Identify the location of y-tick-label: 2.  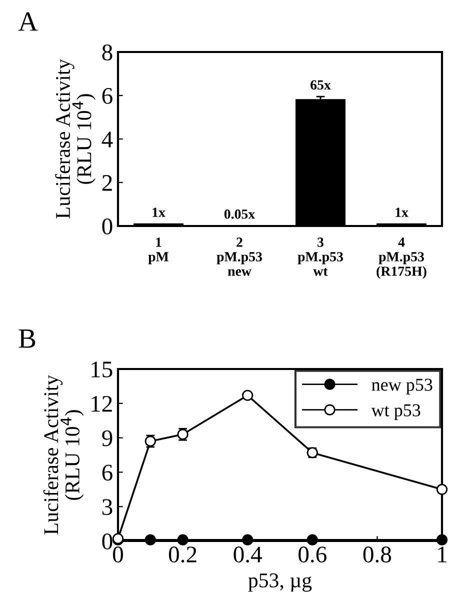
(107, 183).